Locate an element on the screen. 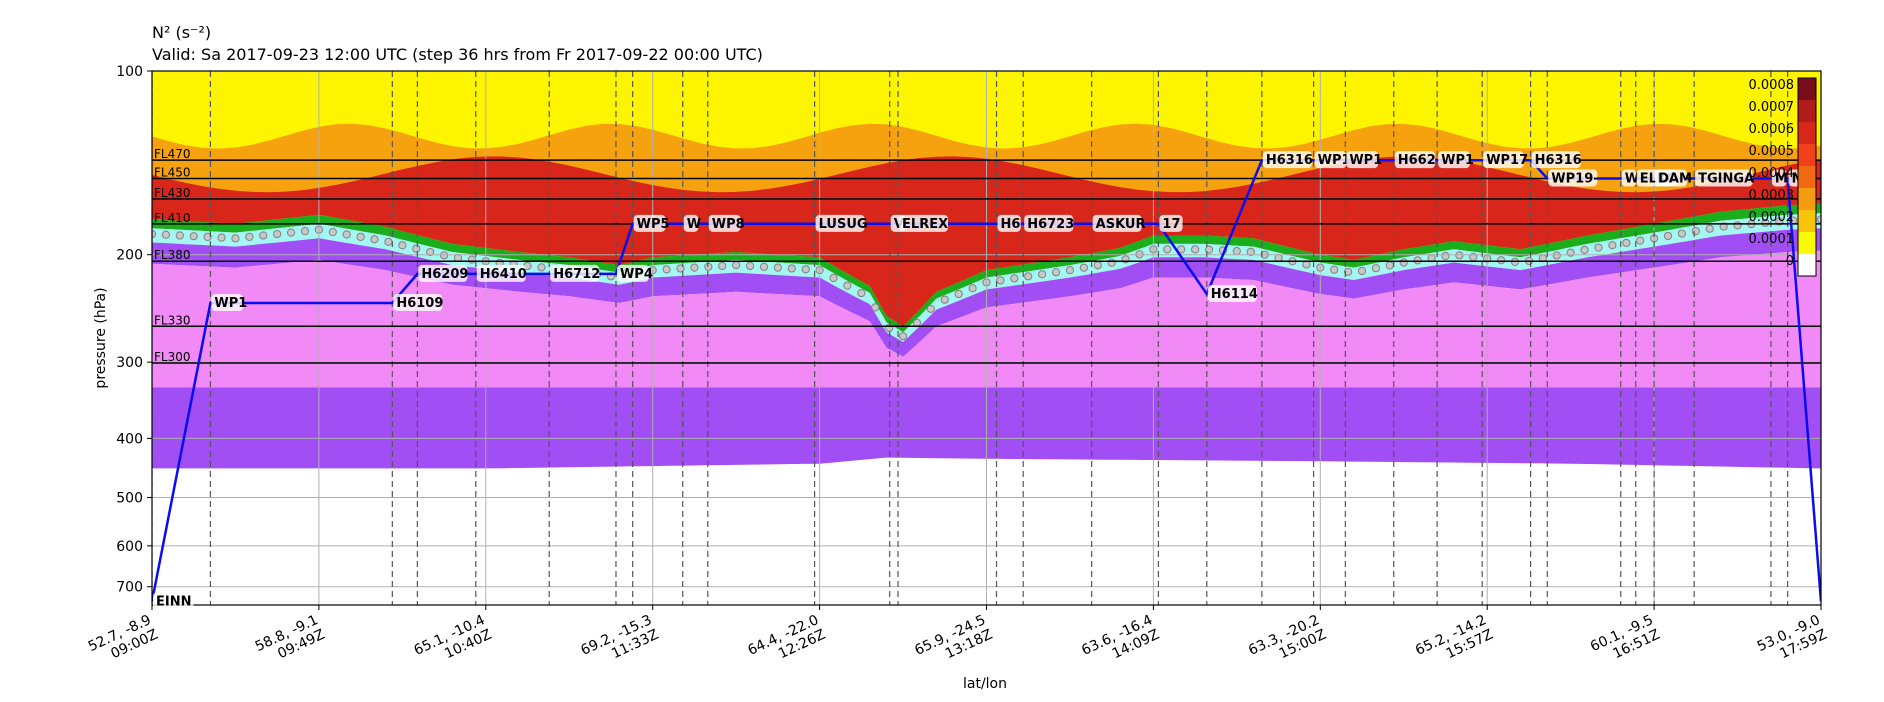  waypoint-marker: ASKUR is located at coordinates (1118, 223).